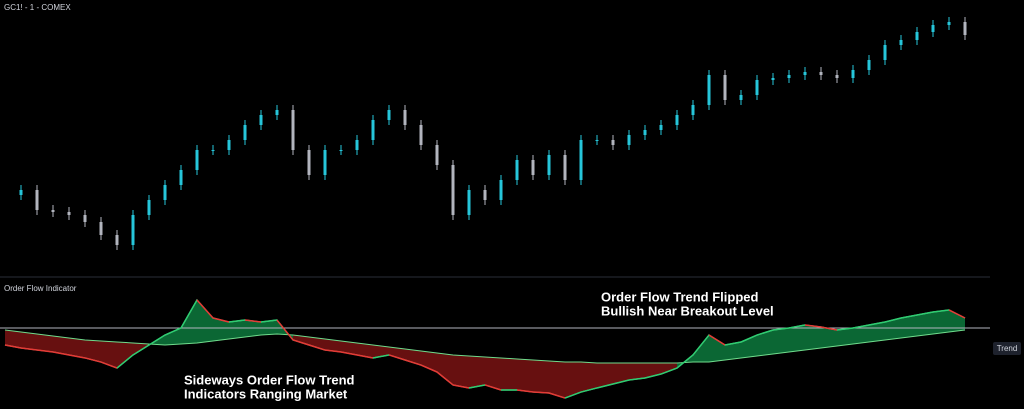  I want to click on annotation: Indicators Ranging Market, so click(266, 393).